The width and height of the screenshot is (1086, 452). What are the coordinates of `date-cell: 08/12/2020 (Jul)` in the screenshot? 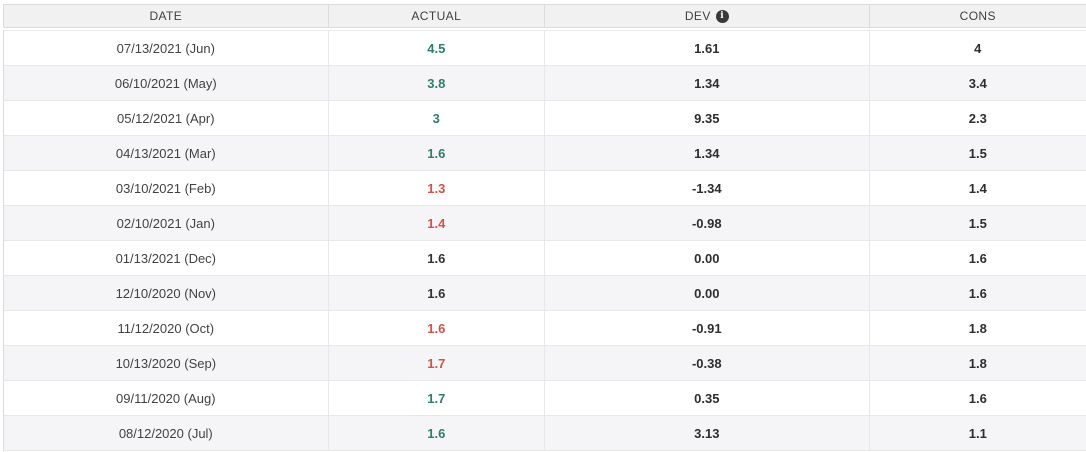 It's located at (166, 433).